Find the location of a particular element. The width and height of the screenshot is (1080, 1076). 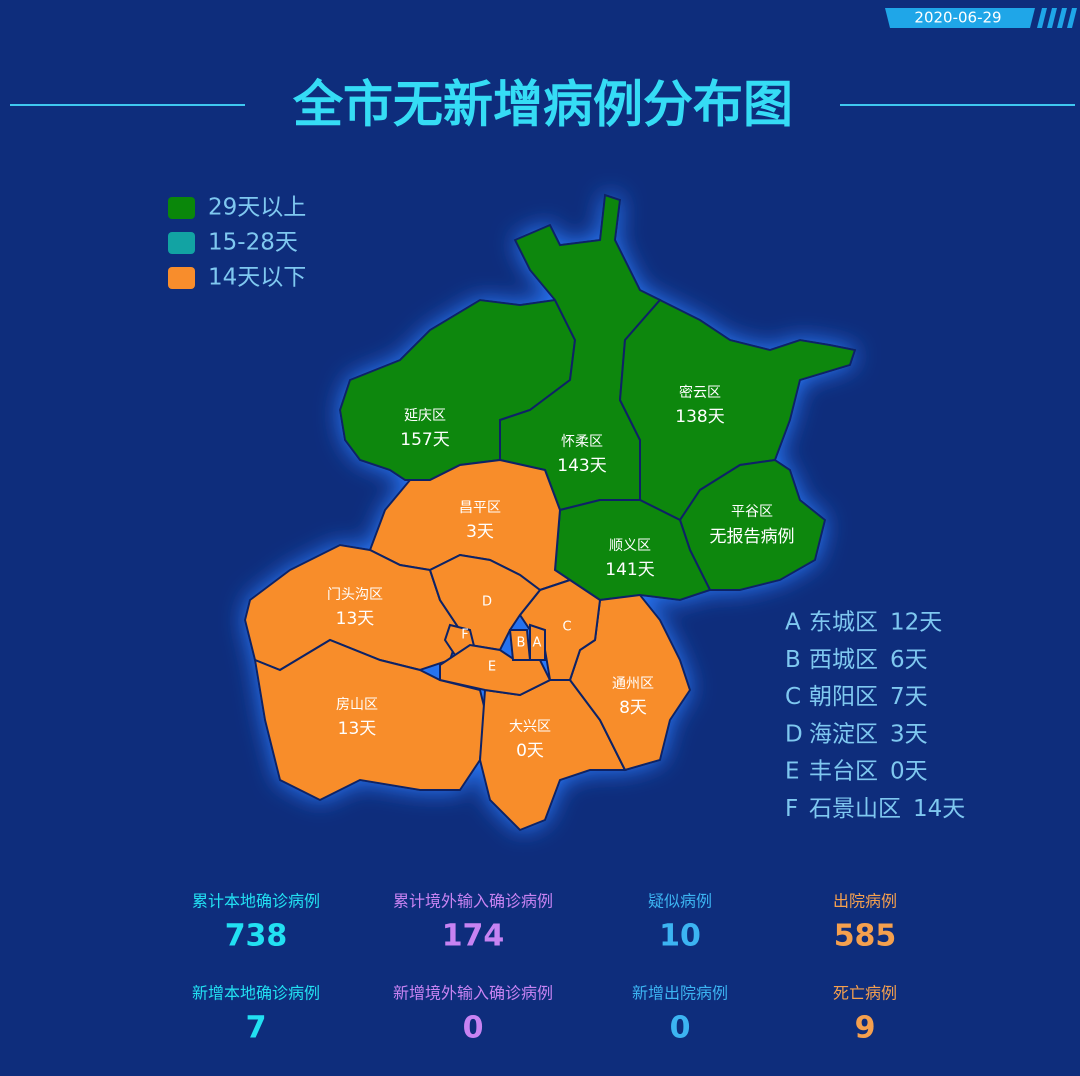

district-name: 顺义区 is located at coordinates (630, 546).